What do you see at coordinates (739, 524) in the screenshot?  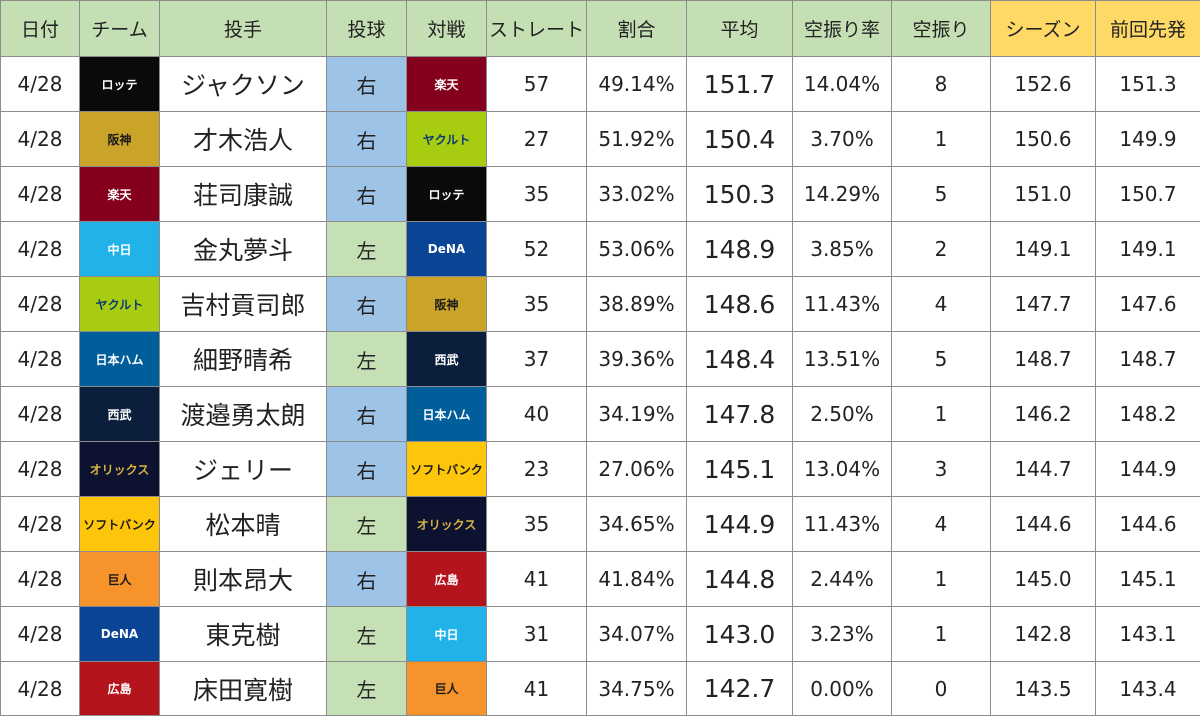 I see `average-velocity-cell: 144.9` at bounding box center [739, 524].